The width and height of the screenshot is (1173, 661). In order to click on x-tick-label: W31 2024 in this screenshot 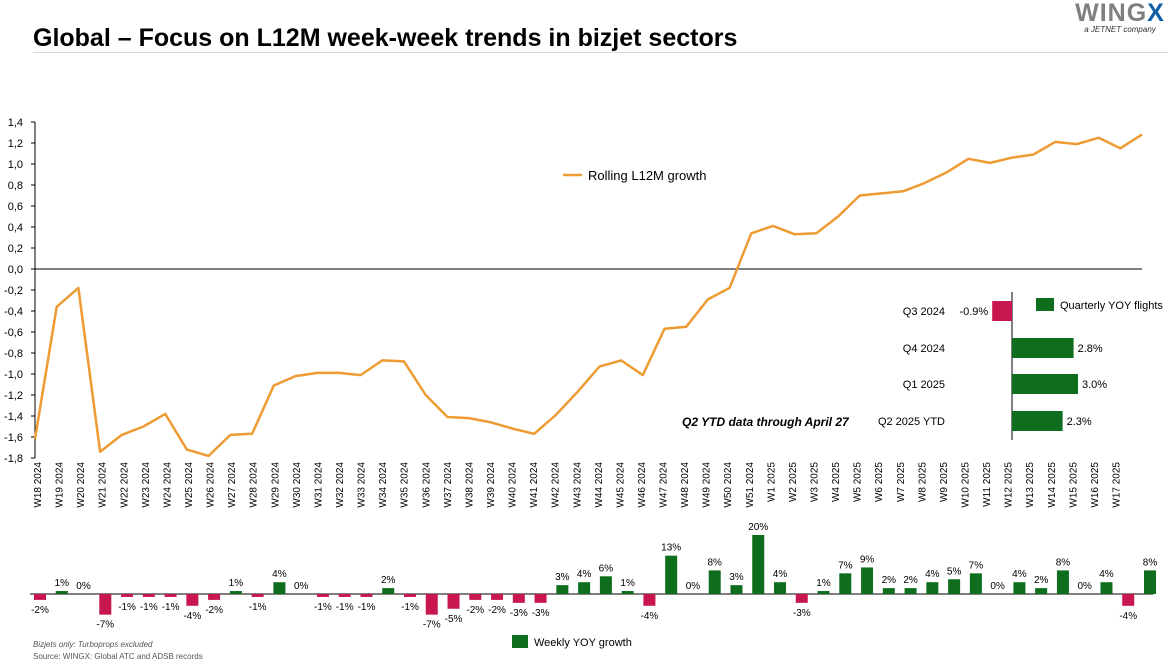, I will do `click(318, 485)`.